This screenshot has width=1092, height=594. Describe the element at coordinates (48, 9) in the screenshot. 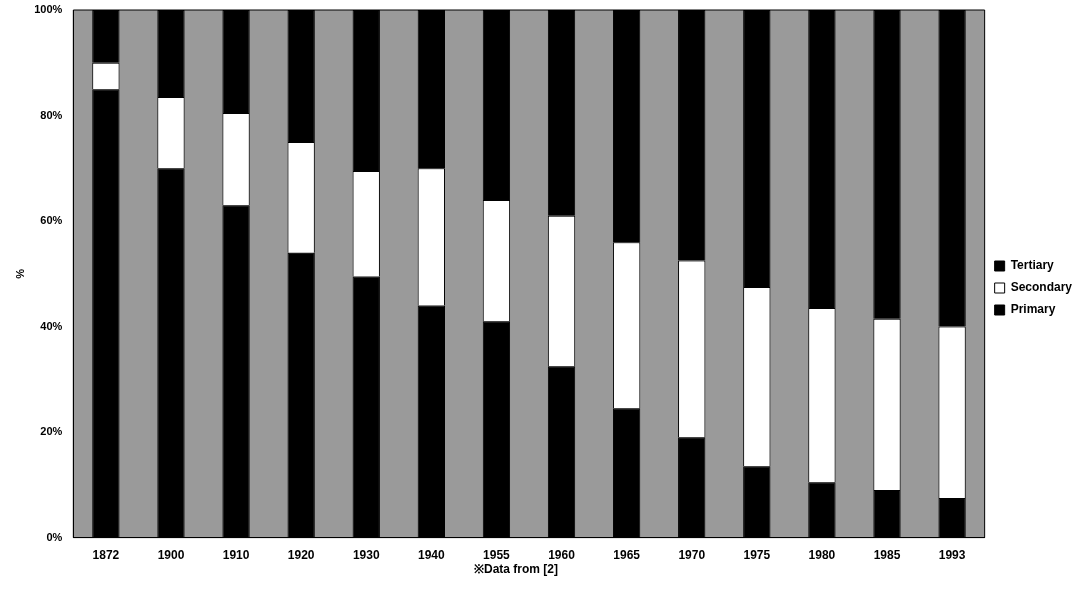

I see `y-tick-label: 100%` at that location.